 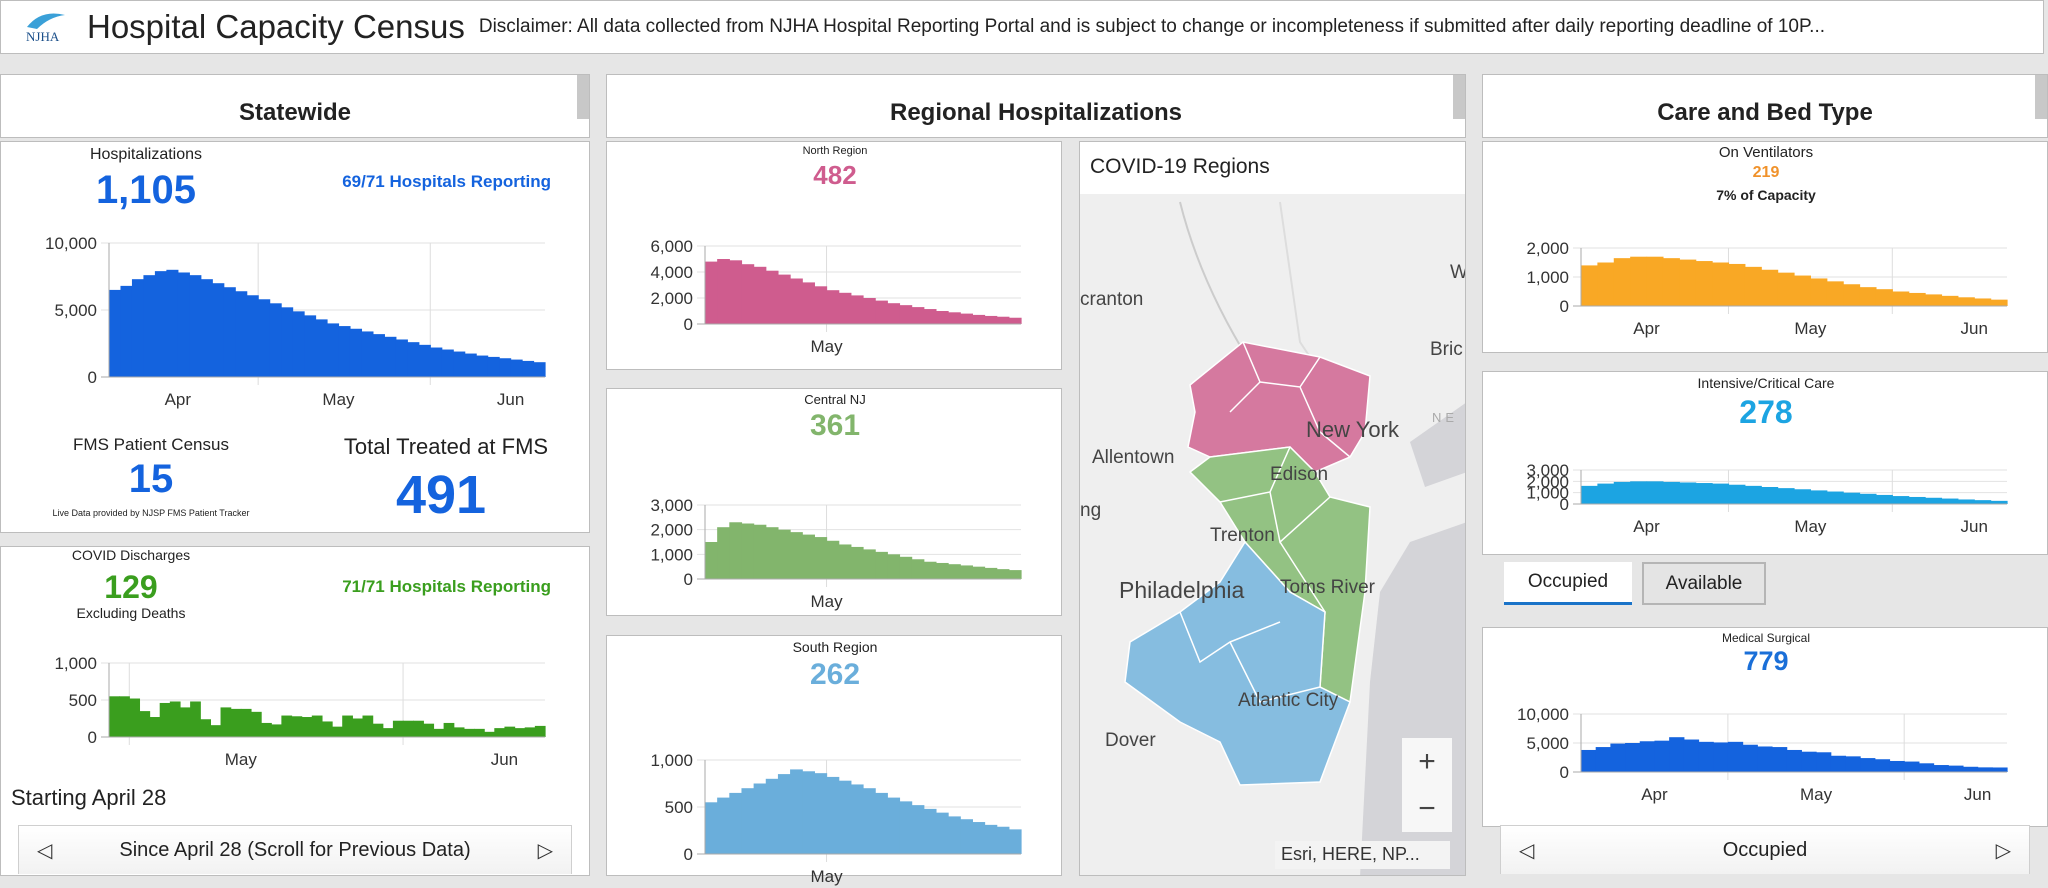 I want to click on care-header: Care and Bed Type, so click(x=1765, y=106).